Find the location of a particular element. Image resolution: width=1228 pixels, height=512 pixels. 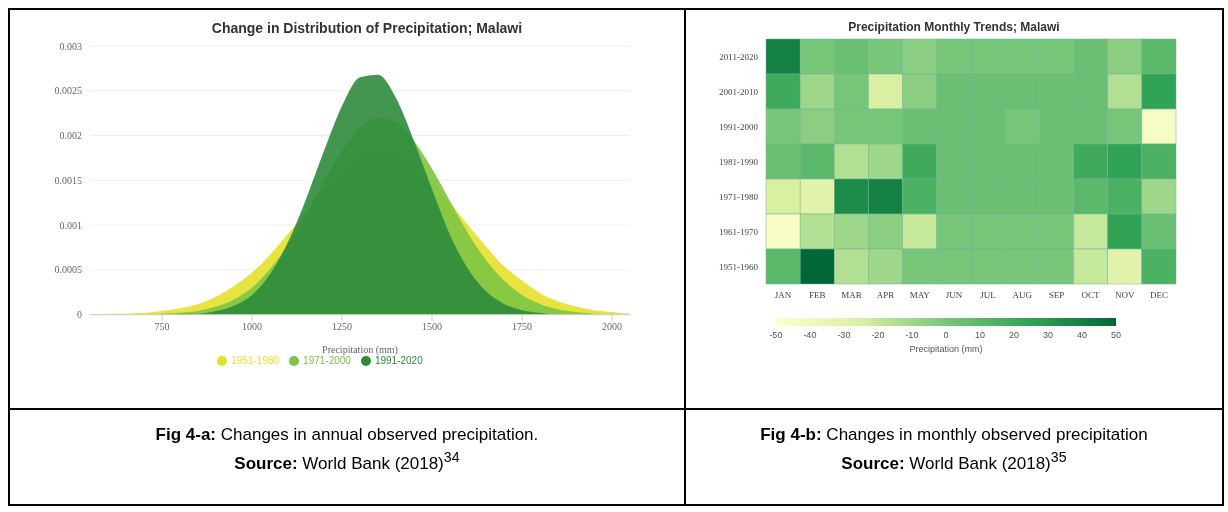

x-tick-label: JAN is located at coordinates (783, 295).